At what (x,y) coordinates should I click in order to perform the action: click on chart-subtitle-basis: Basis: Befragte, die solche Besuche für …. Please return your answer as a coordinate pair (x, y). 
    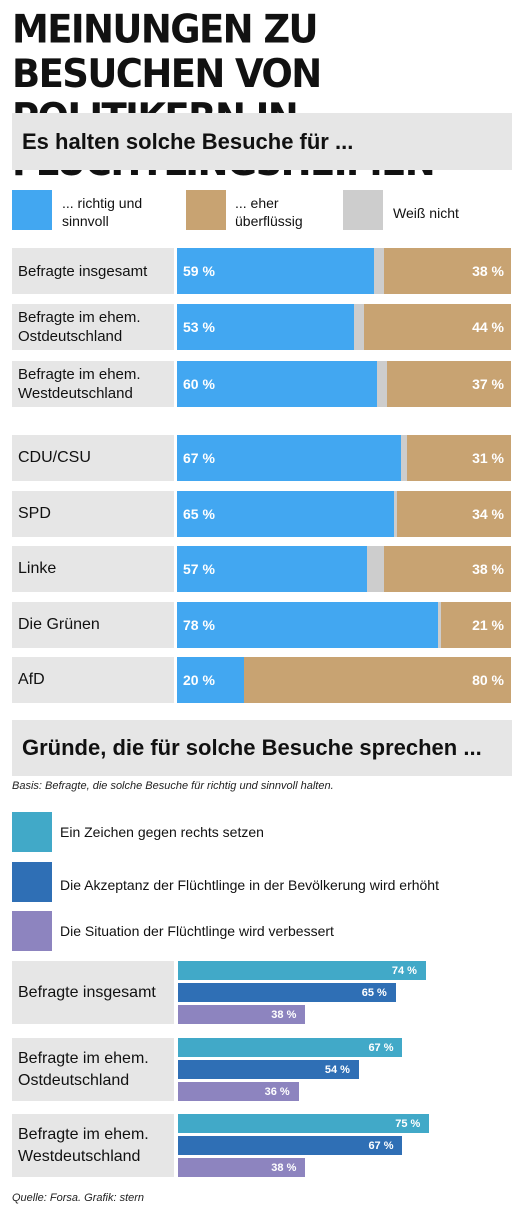
    Looking at the image, I should click on (173, 786).